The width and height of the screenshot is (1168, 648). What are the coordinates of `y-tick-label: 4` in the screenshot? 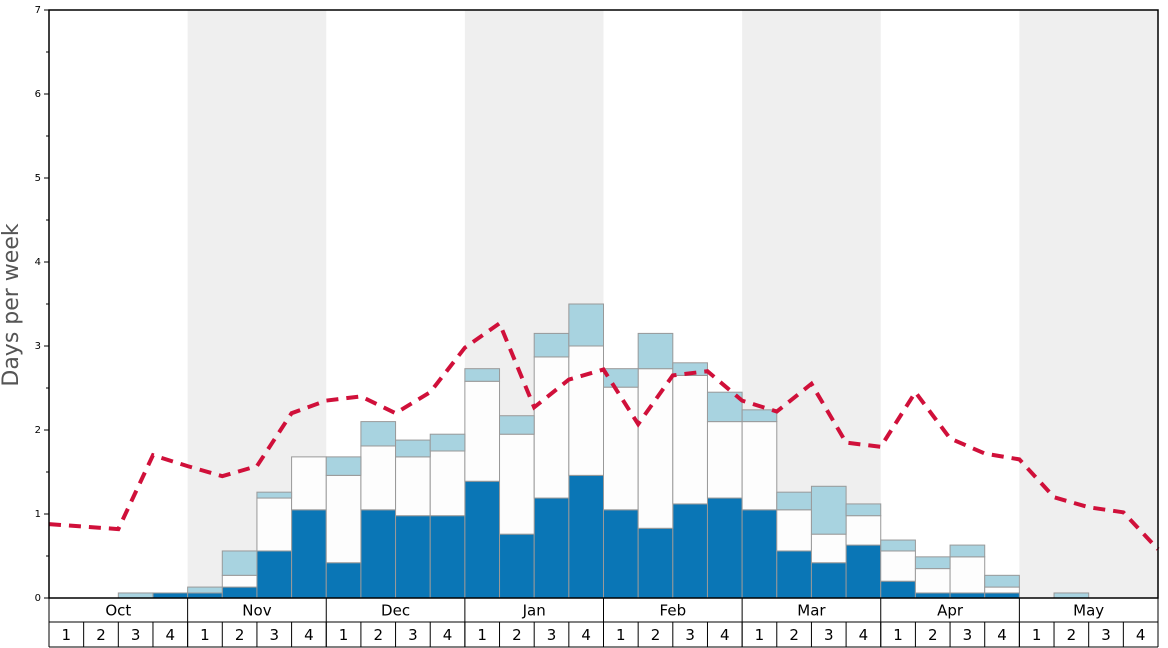 It's located at (38, 262).